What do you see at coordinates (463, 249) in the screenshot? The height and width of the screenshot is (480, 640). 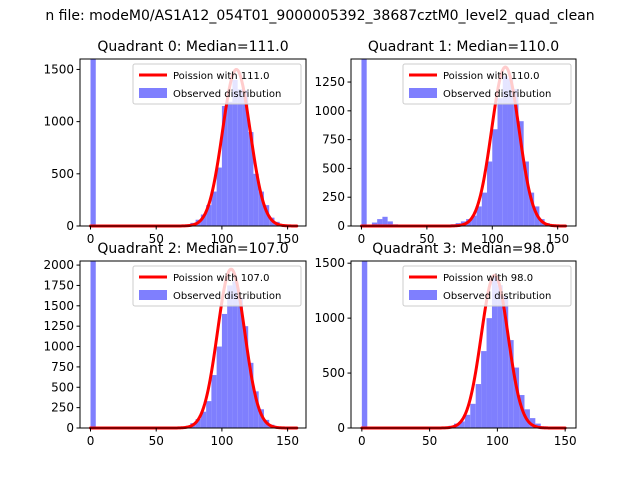 I see `subplot-title: Quadrant 3: Median=98.0` at bounding box center [463, 249].